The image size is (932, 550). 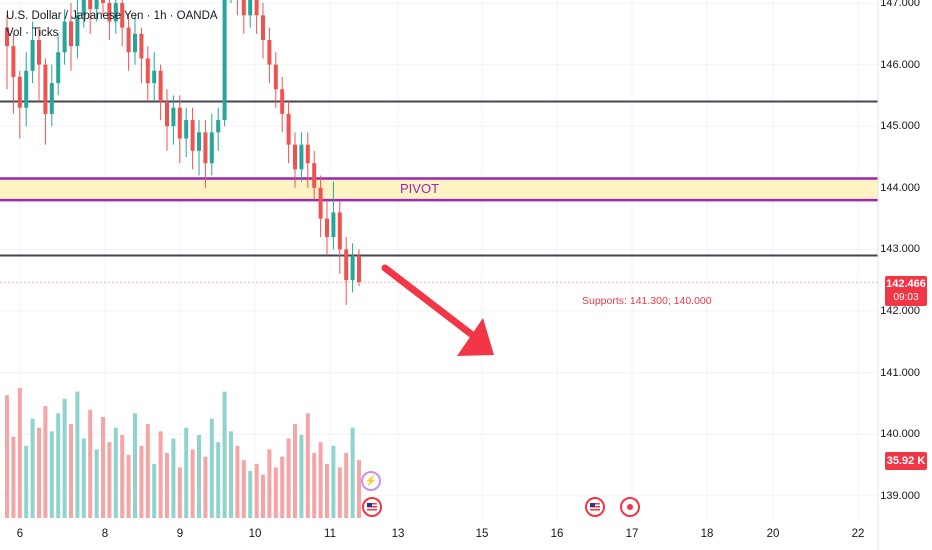 What do you see at coordinates (630, 507) in the screenshot?
I see `event-dot-icon` at bounding box center [630, 507].